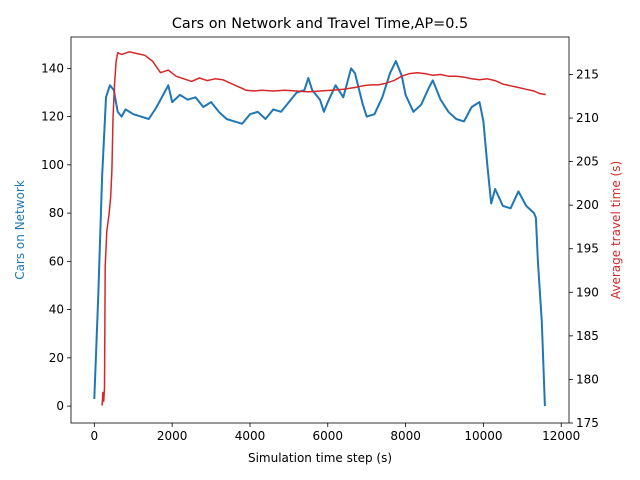  Describe the element at coordinates (616, 230) in the screenshot. I see `right-axis-label: Average travel time (s)` at that location.